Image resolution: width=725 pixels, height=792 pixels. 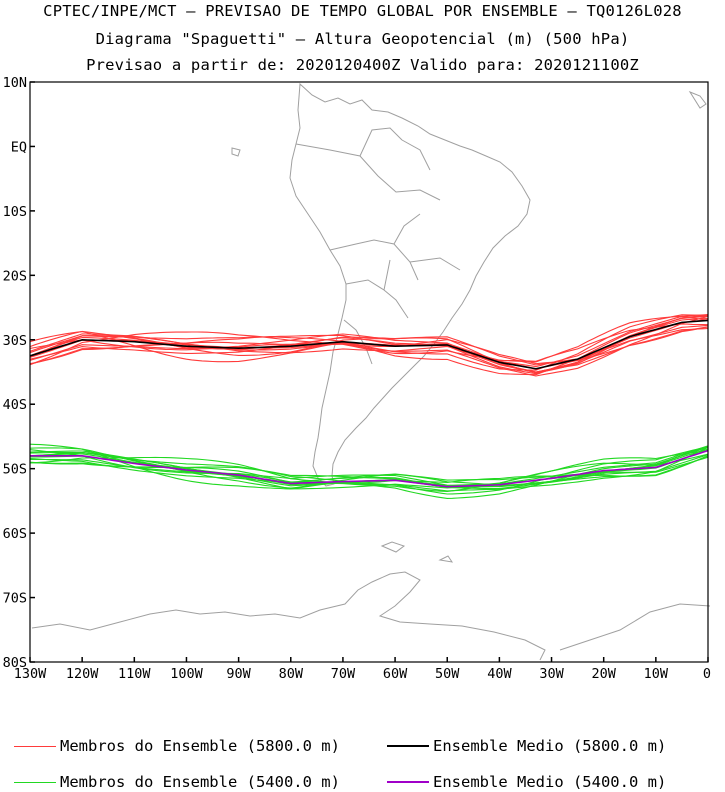 What do you see at coordinates (238, 674) in the screenshot?
I see `lon-tick-label: 90W` at bounding box center [238, 674].